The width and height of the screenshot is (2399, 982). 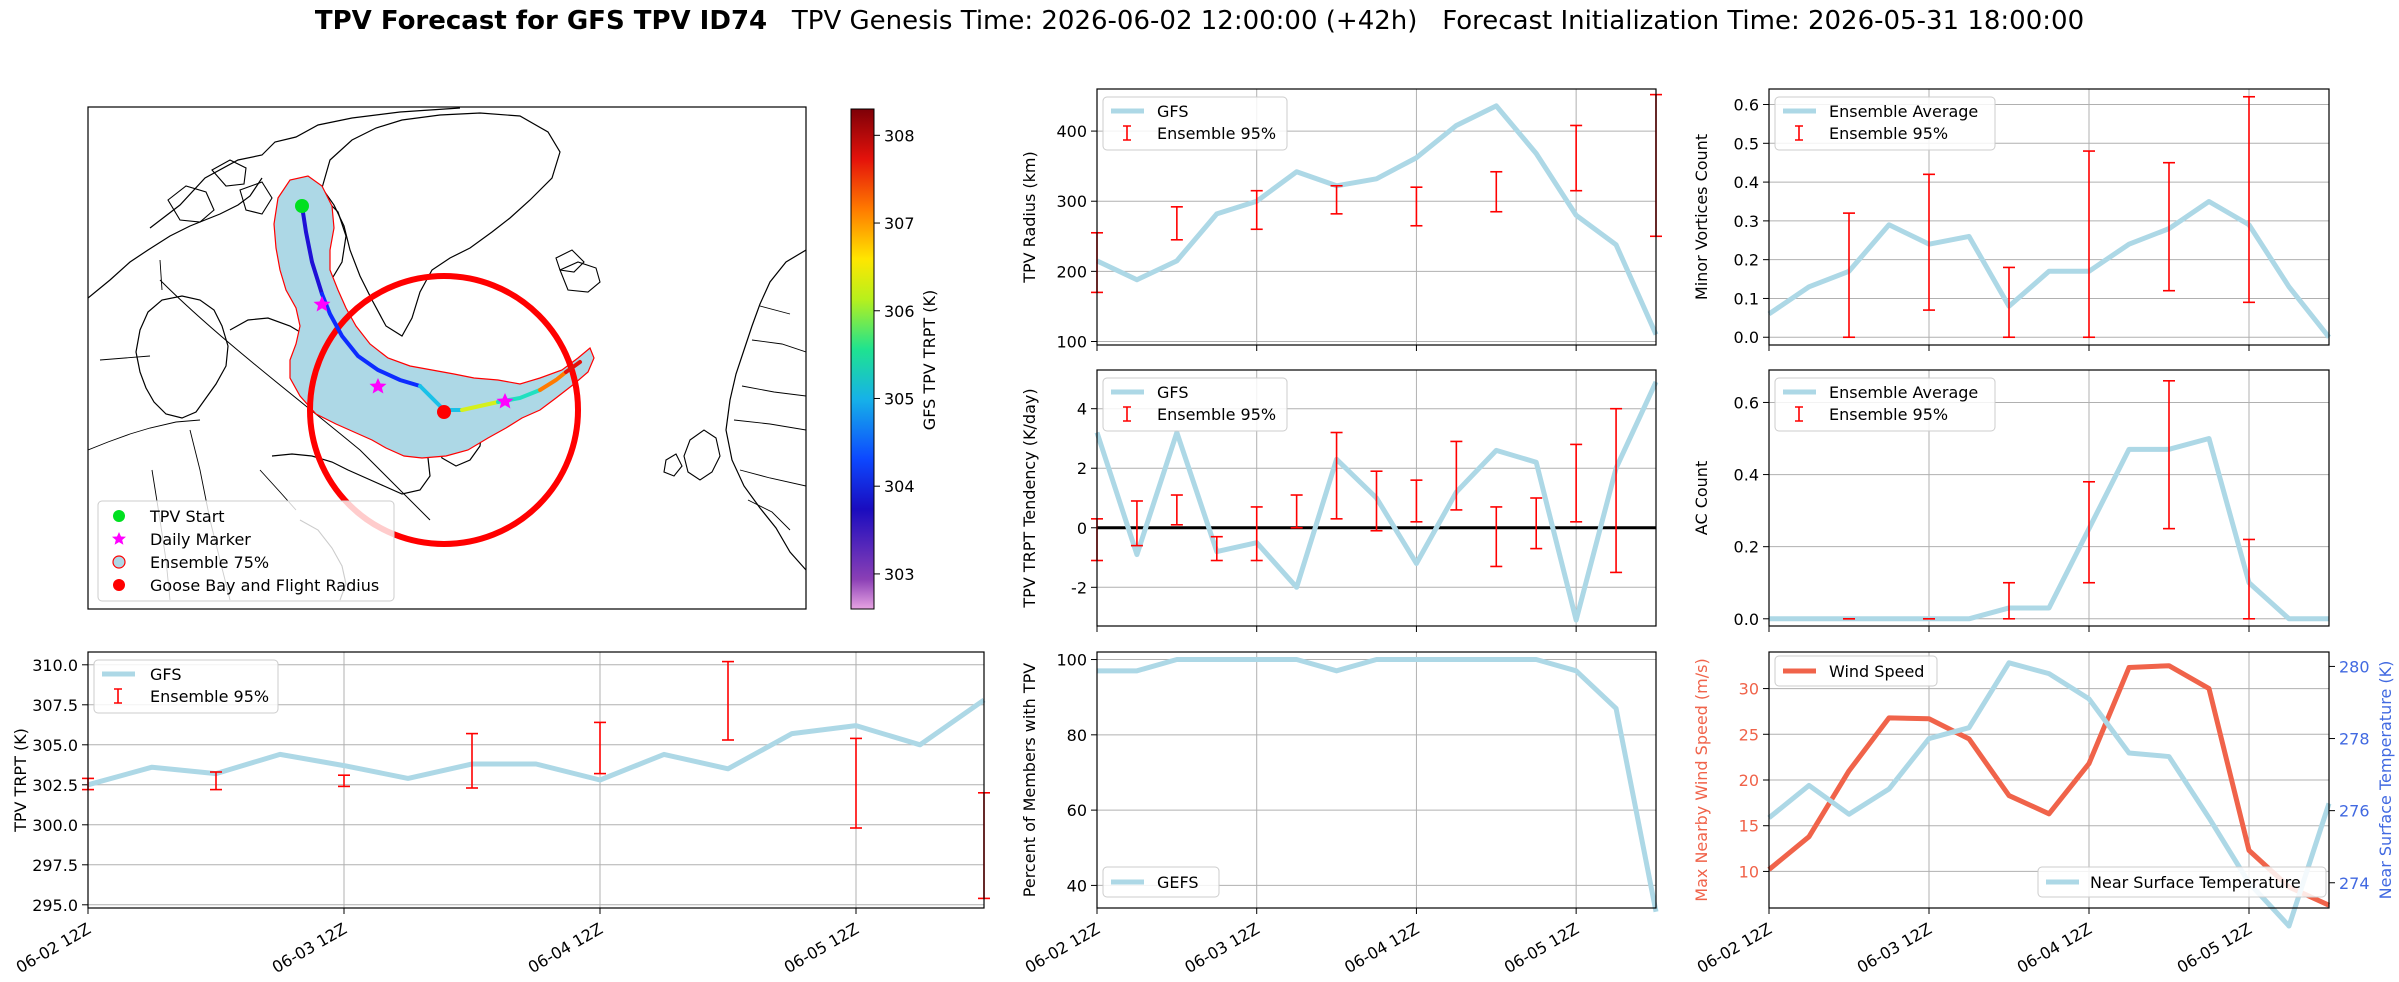 What do you see at coordinates (209, 696) in the screenshot?
I see `legend-trpt-ens: Ensemble 95%` at bounding box center [209, 696].